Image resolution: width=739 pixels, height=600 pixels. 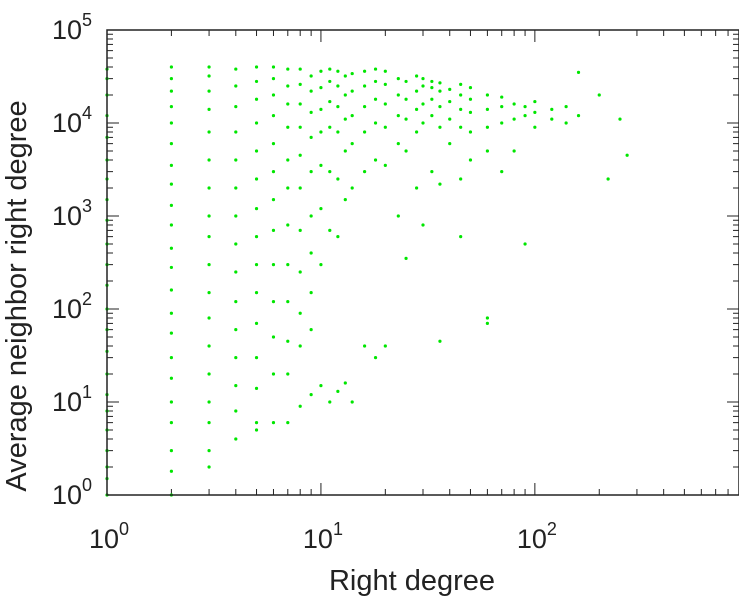 What do you see at coordinates (72, 492) in the screenshot?
I see `y-tick-label: 10⁰` at bounding box center [72, 492].